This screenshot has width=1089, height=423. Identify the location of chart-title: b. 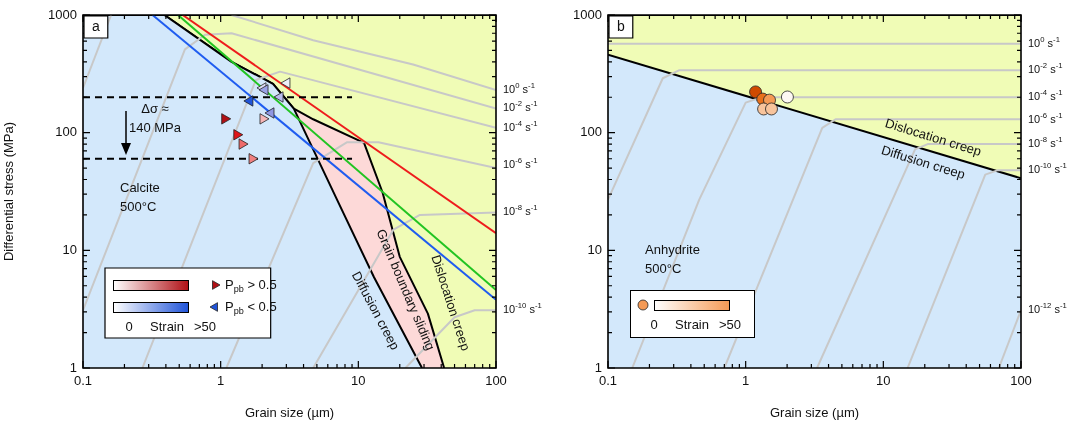
(621, 25).